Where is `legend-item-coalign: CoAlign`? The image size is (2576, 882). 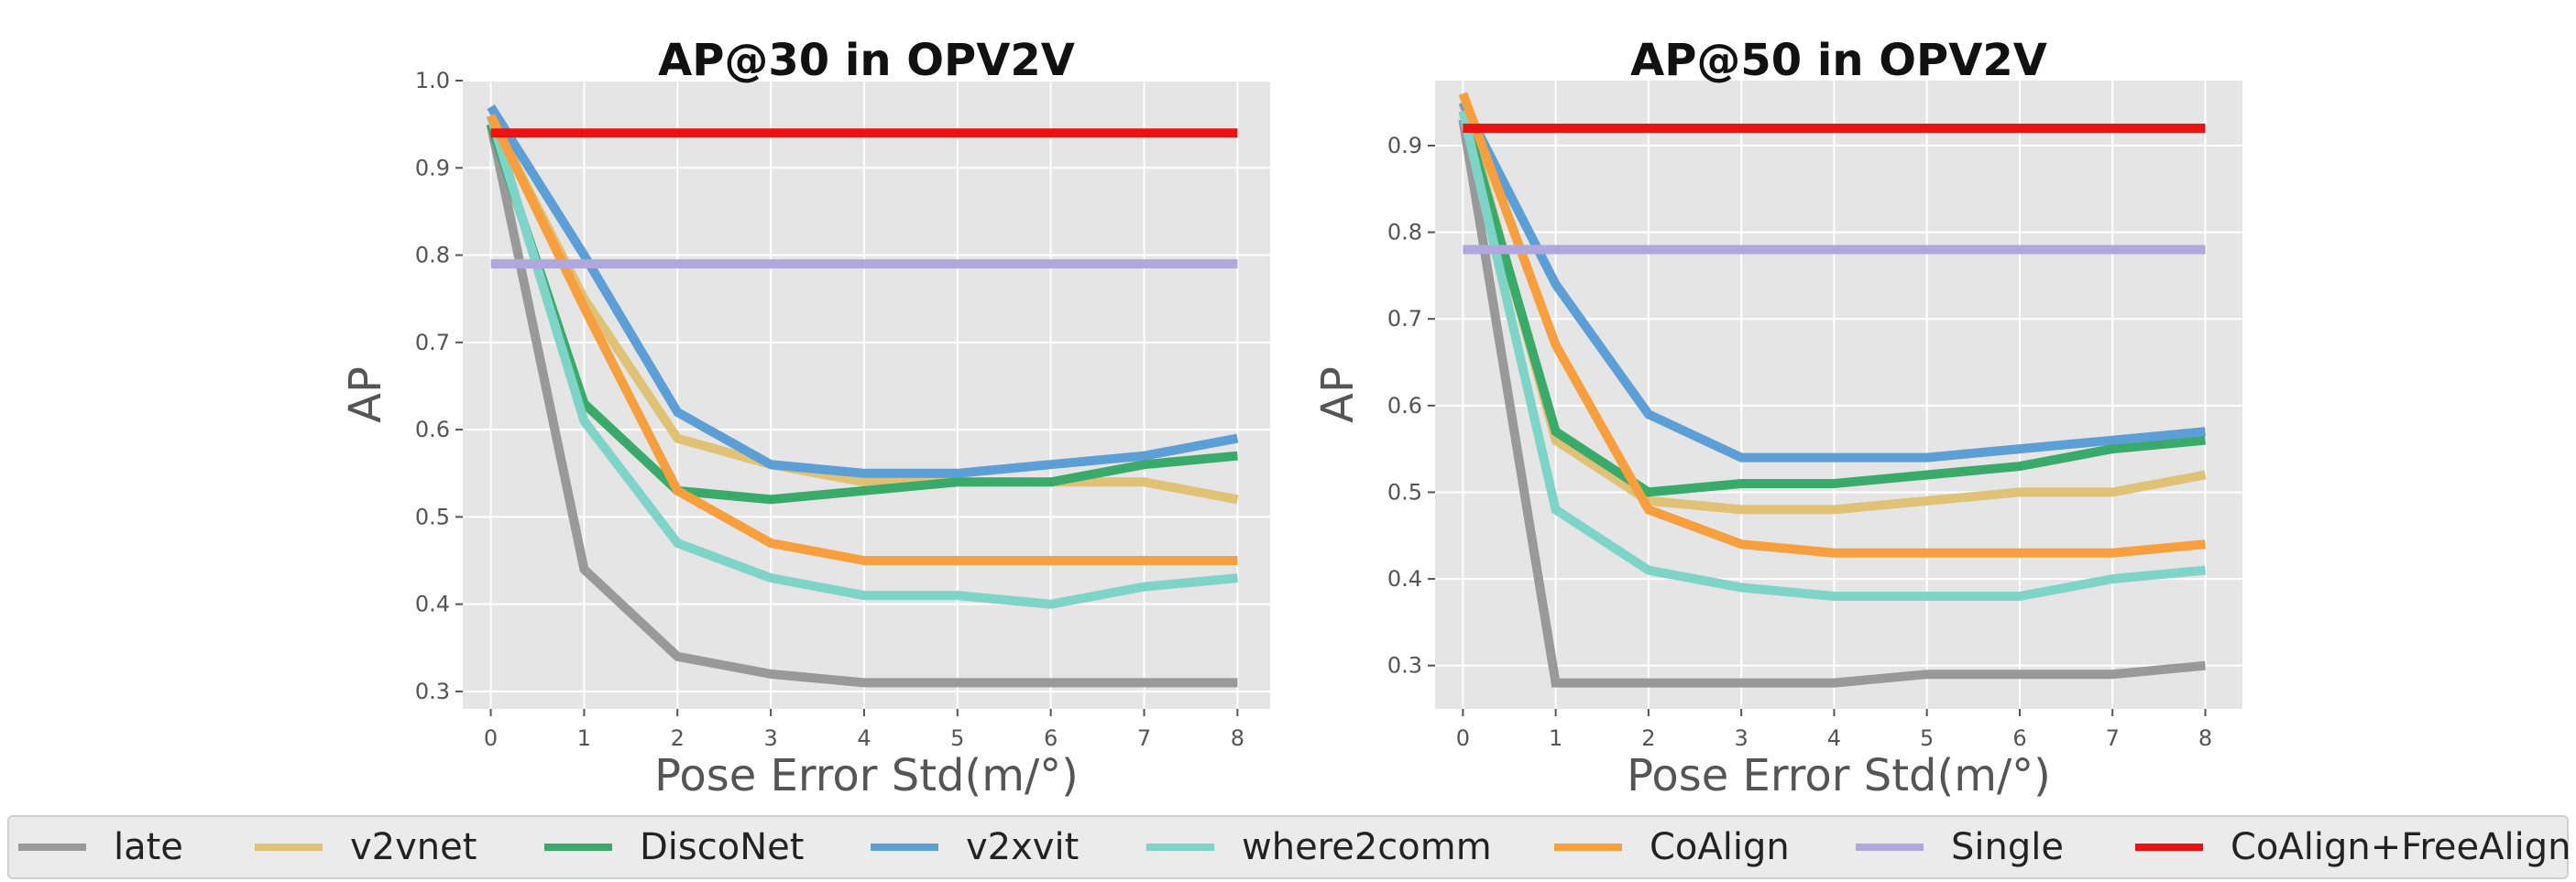
legend-item-coalign: CoAlign is located at coordinates (1672, 847).